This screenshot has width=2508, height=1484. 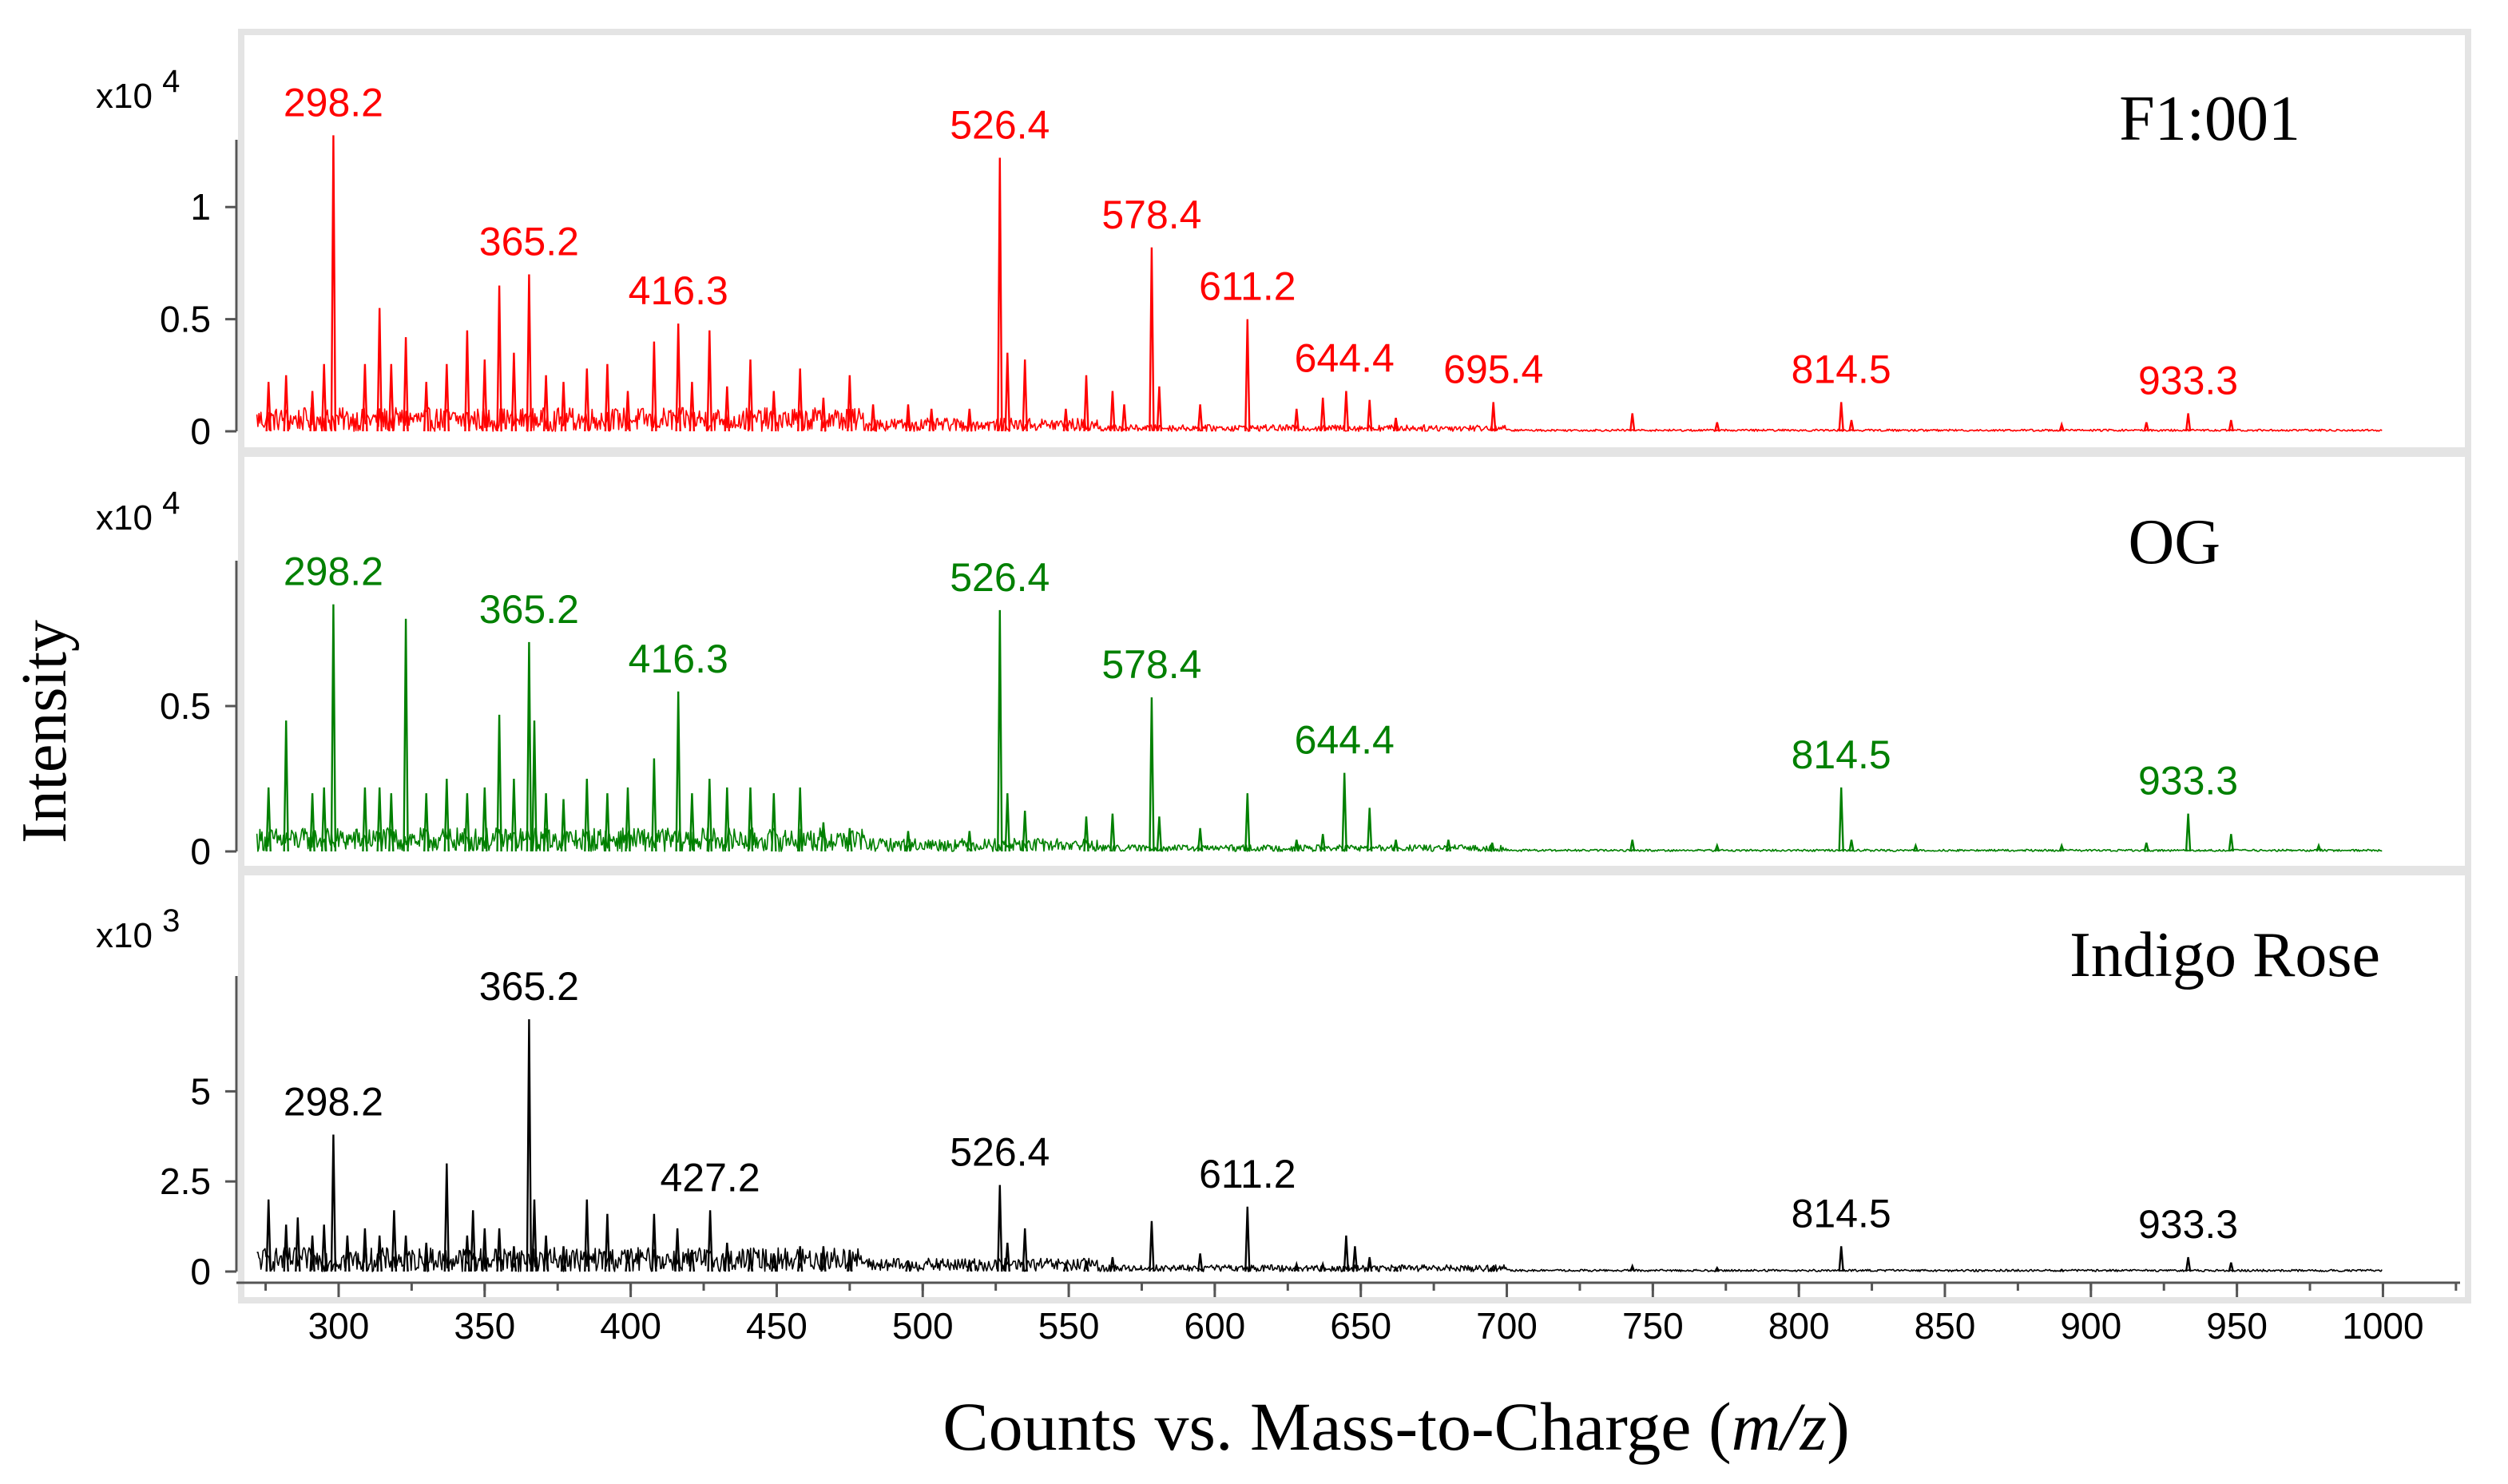 What do you see at coordinates (2383, 1326) in the screenshot?
I see `x-tick-label: 1000` at bounding box center [2383, 1326].